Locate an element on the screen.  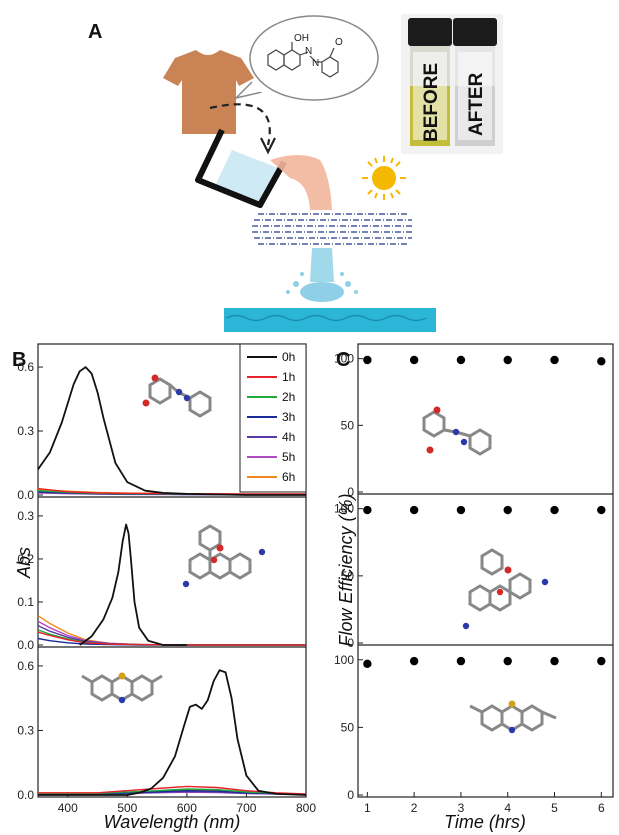
vial-after-label: AFTER is located at coordinates (476, 104).